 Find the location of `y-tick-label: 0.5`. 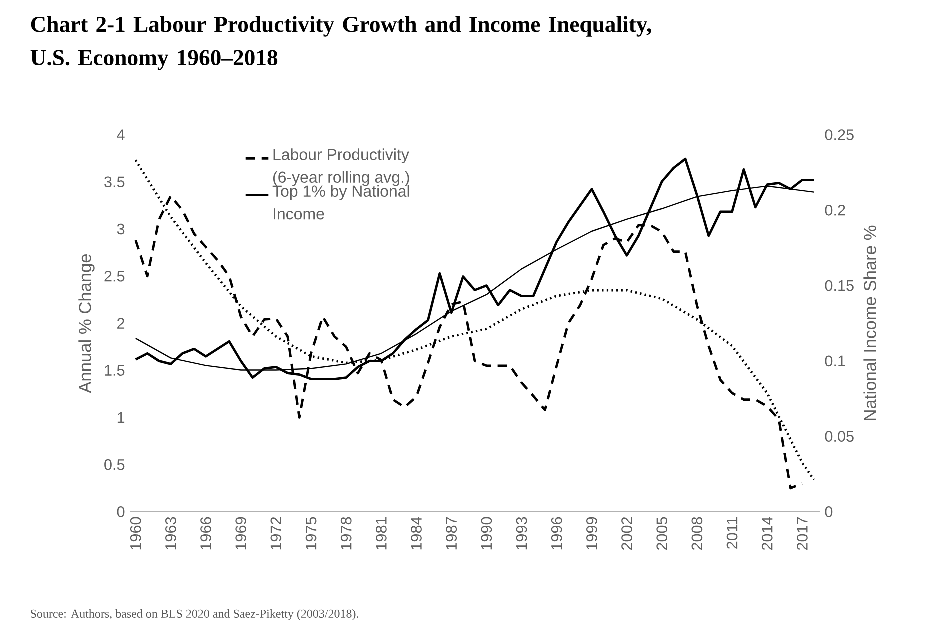

y-tick-label: 0.5 is located at coordinates (114, 464).